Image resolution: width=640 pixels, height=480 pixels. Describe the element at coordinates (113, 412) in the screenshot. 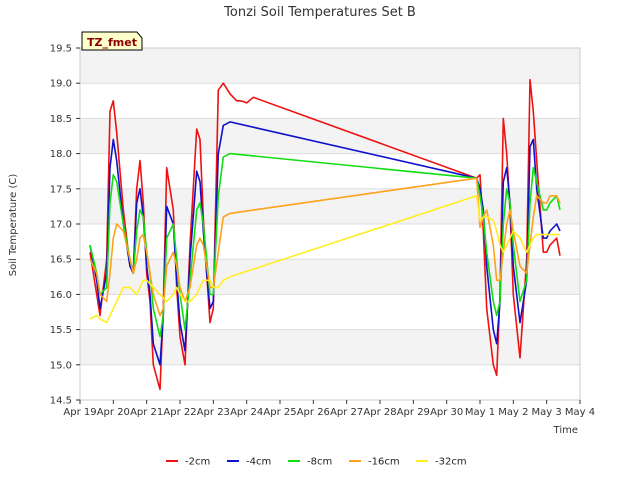

I see `x-tick-label: Apr 20` at that location.